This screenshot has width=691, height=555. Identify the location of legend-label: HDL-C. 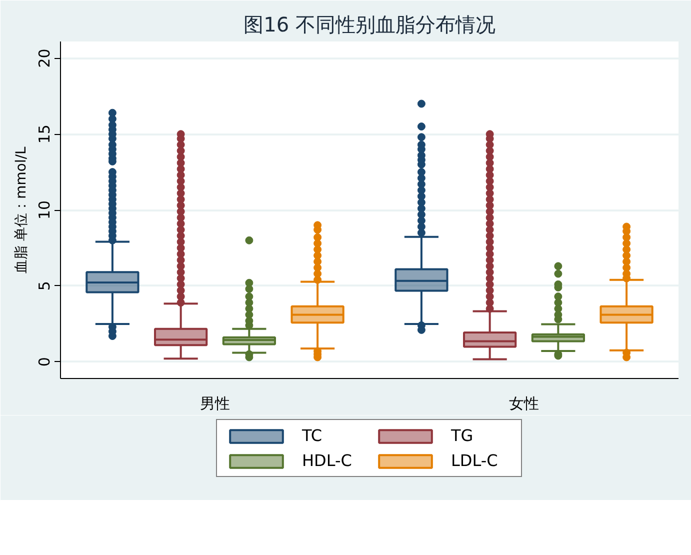
(327, 460).